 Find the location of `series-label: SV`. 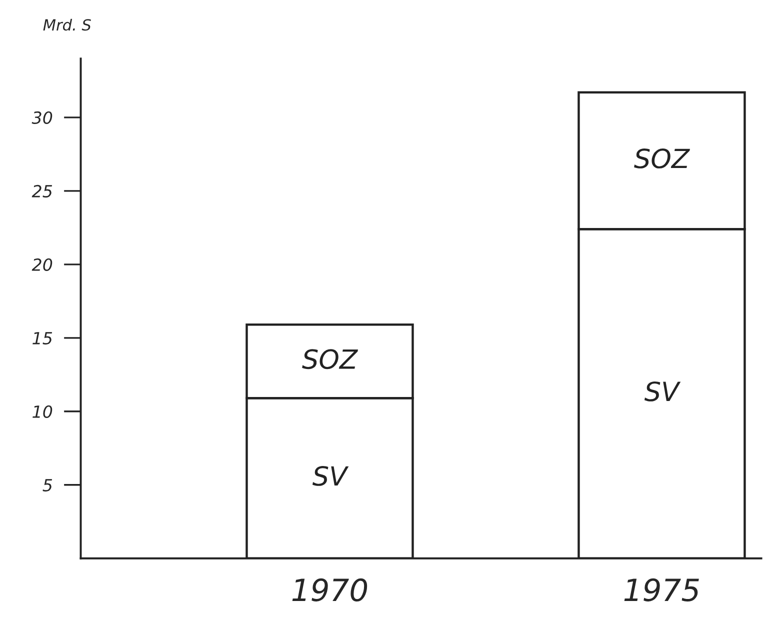

series-label: SV is located at coordinates (662, 391).